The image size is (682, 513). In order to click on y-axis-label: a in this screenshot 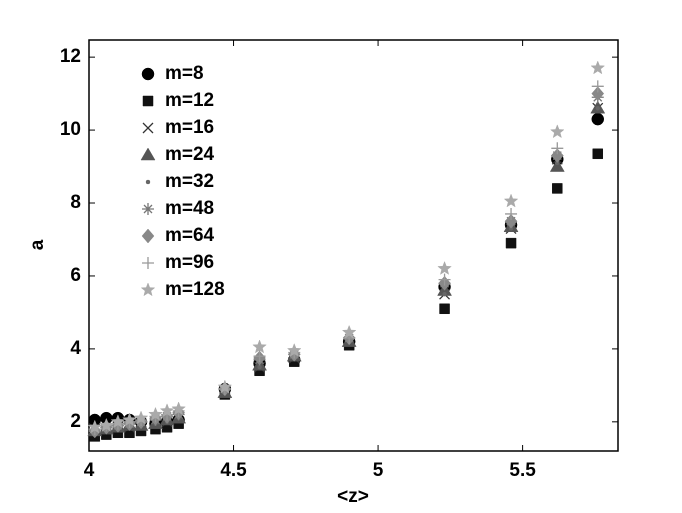, I will do `click(37, 244)`.